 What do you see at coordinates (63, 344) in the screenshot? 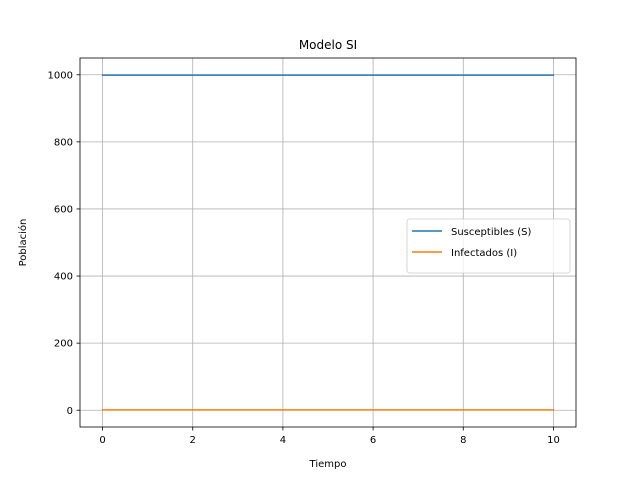
I see `y-tick-label: 200` at bounding box center [63, 344].